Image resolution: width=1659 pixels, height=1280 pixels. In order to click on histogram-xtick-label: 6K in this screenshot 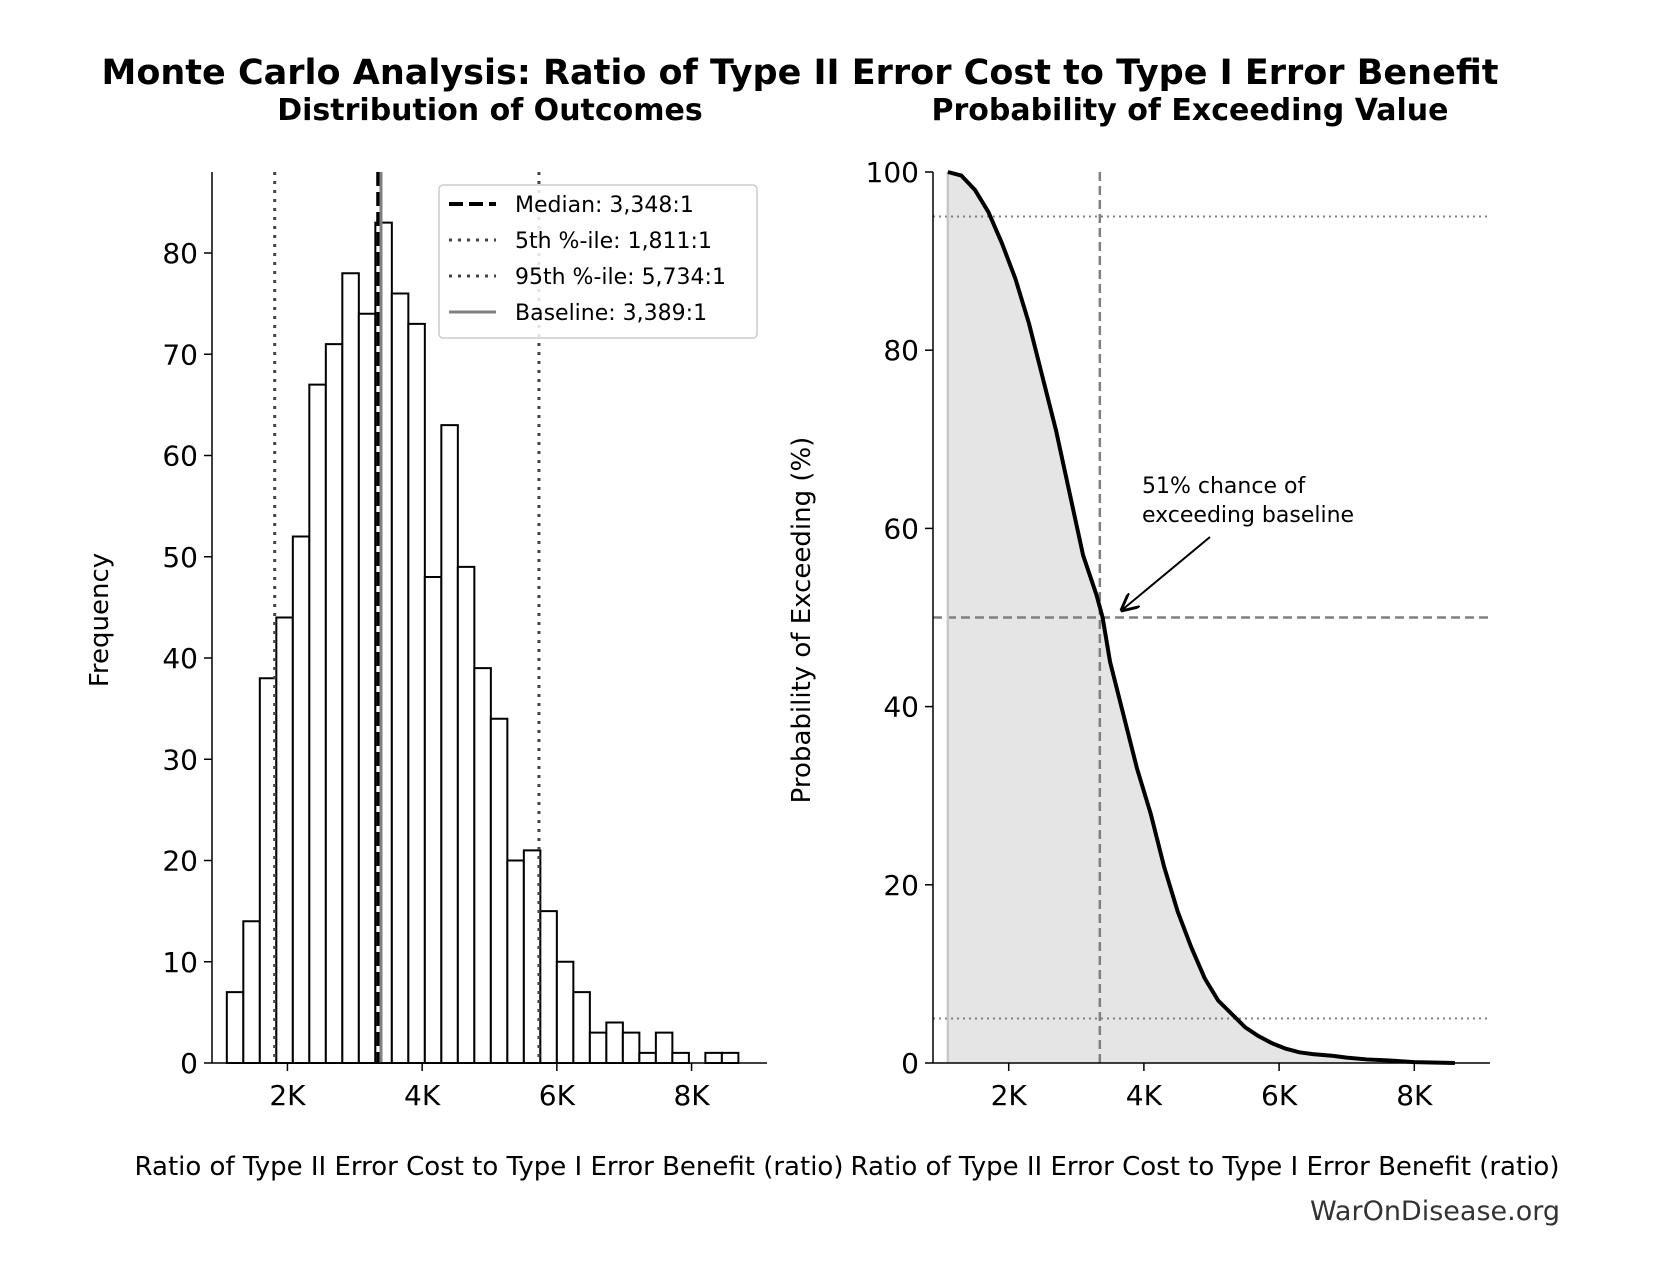, I will do `click(557, 1095)`.